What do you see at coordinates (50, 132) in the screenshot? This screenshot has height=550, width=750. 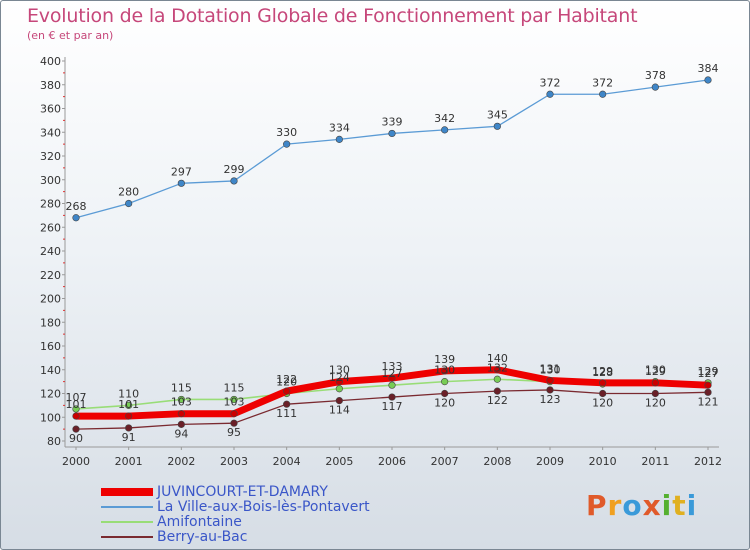 I see `y-tick-label: 340` at bounding box center [50, 132].